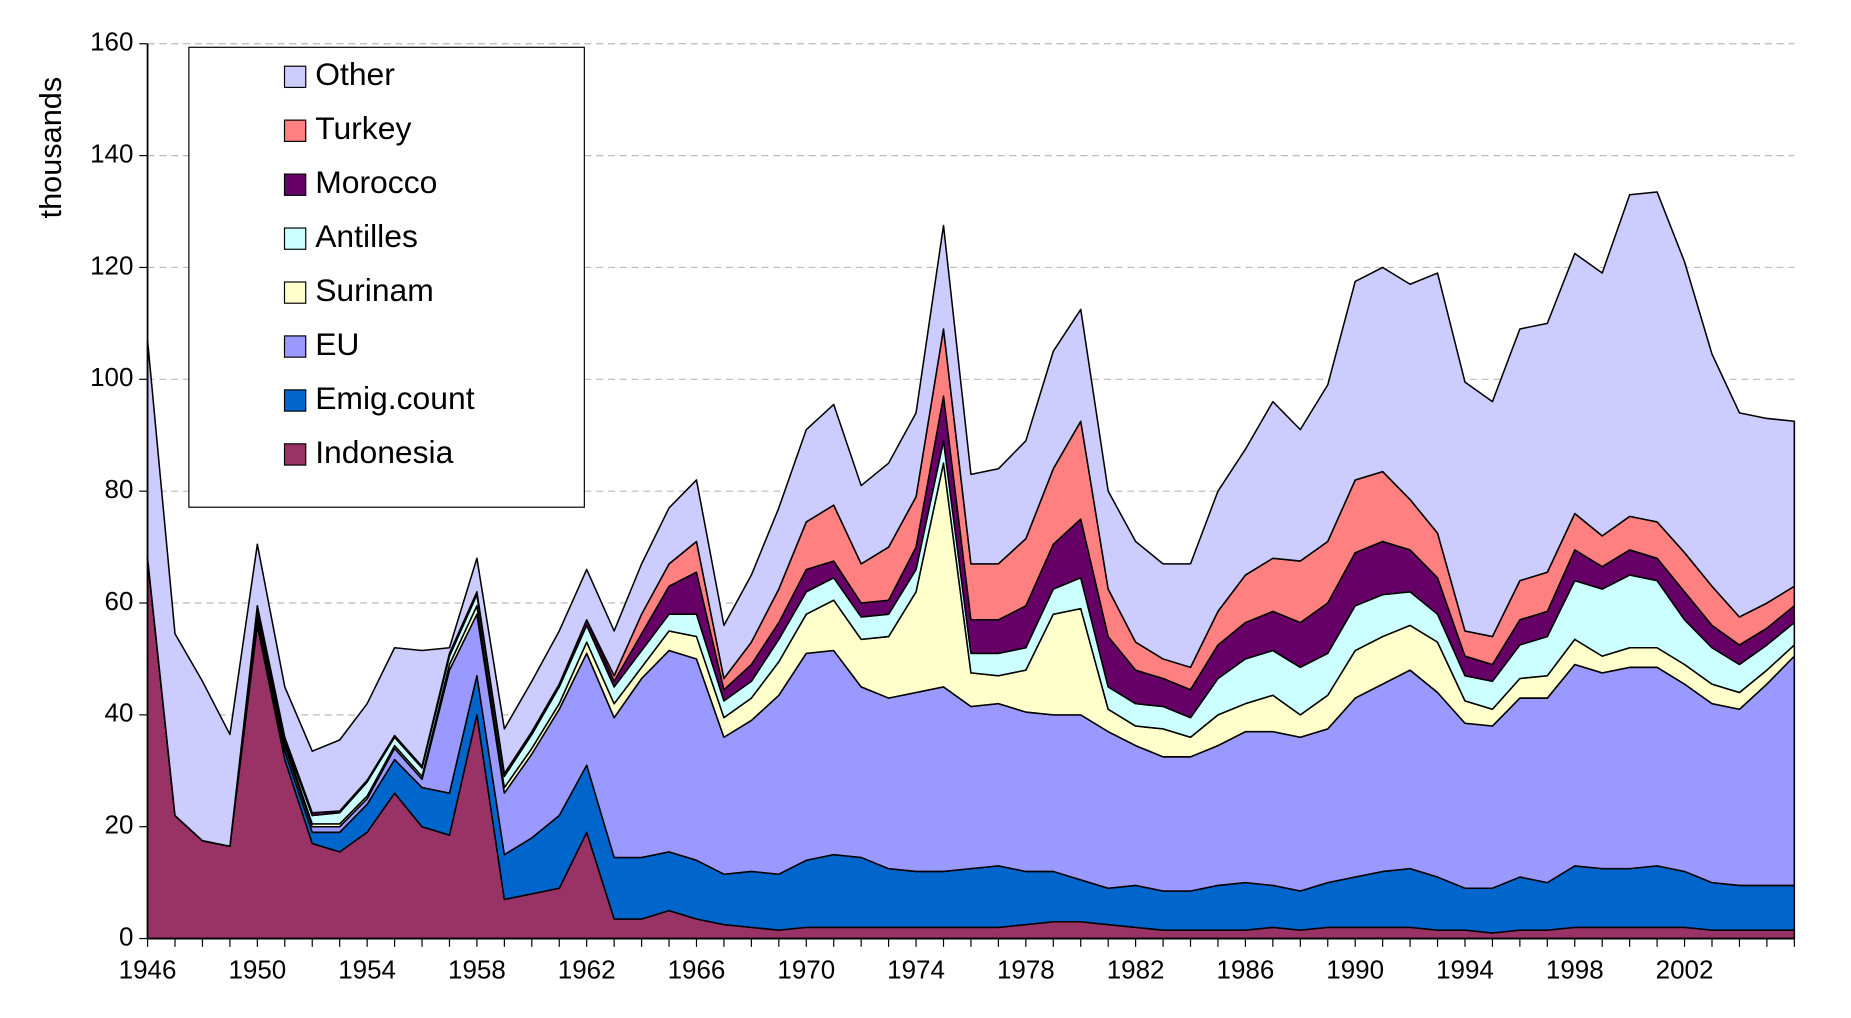 Image resolution: width=1851 pixels, height=1018 pixels. Describe the element at coordinates (111, 377) in the screenshot. I see `y-tick-label: 100` at that location.